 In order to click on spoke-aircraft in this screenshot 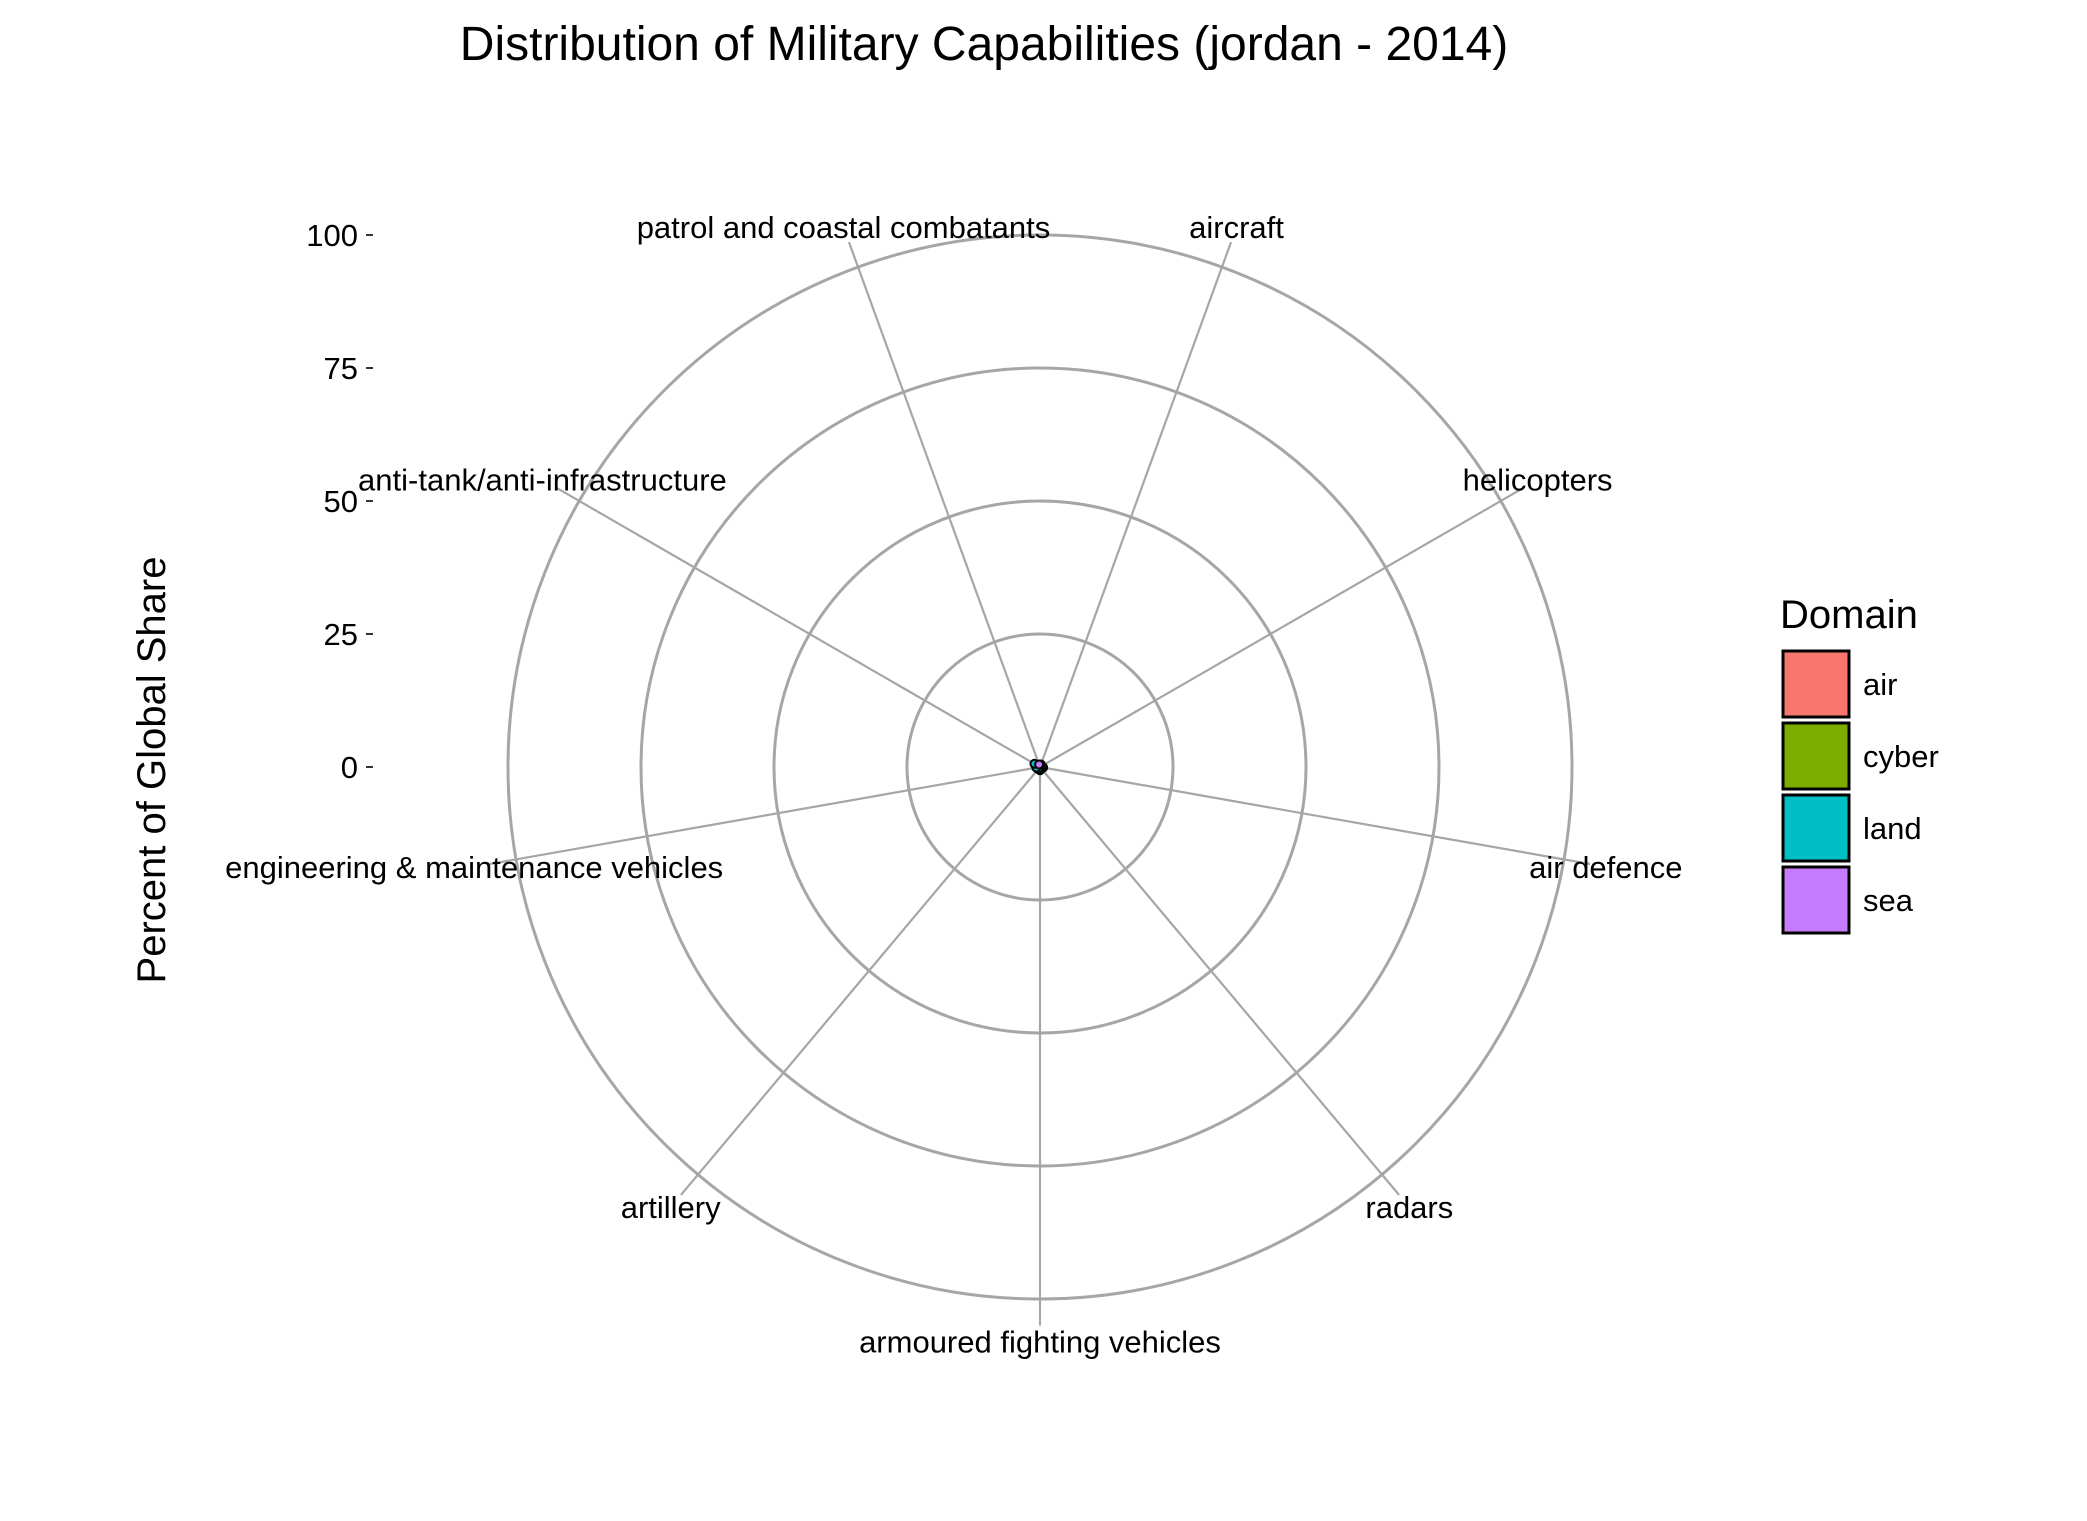, I will do `click(1135, 504)`.